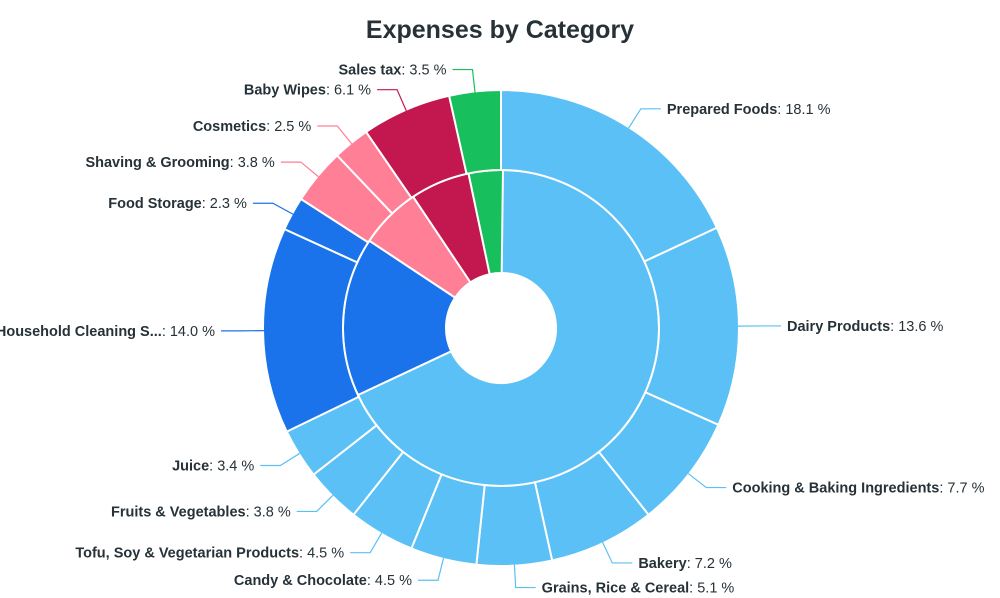  What do you see at coordinates (865, 327) in the screenshot?
I see `data-label-dairy-products: Dairy Products: 13.6 %` at bounding box center [865, 327].